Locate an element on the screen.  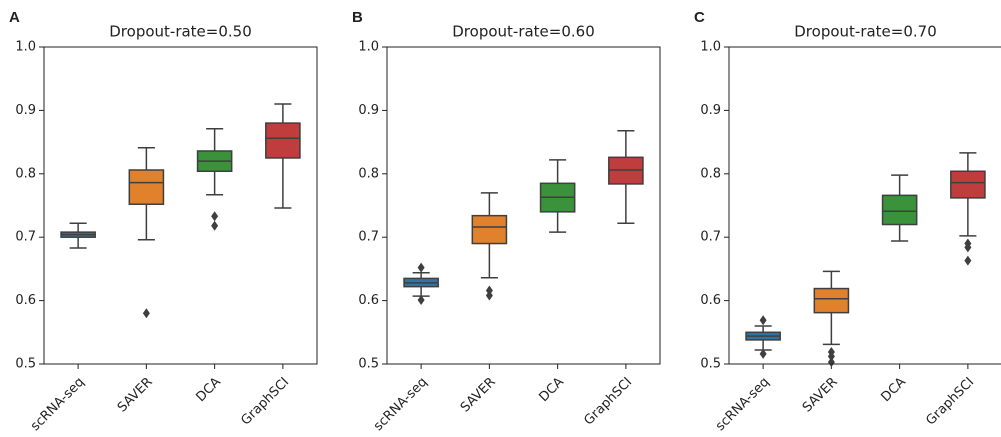
panel-letter: B is located at coordinates (357, 17).